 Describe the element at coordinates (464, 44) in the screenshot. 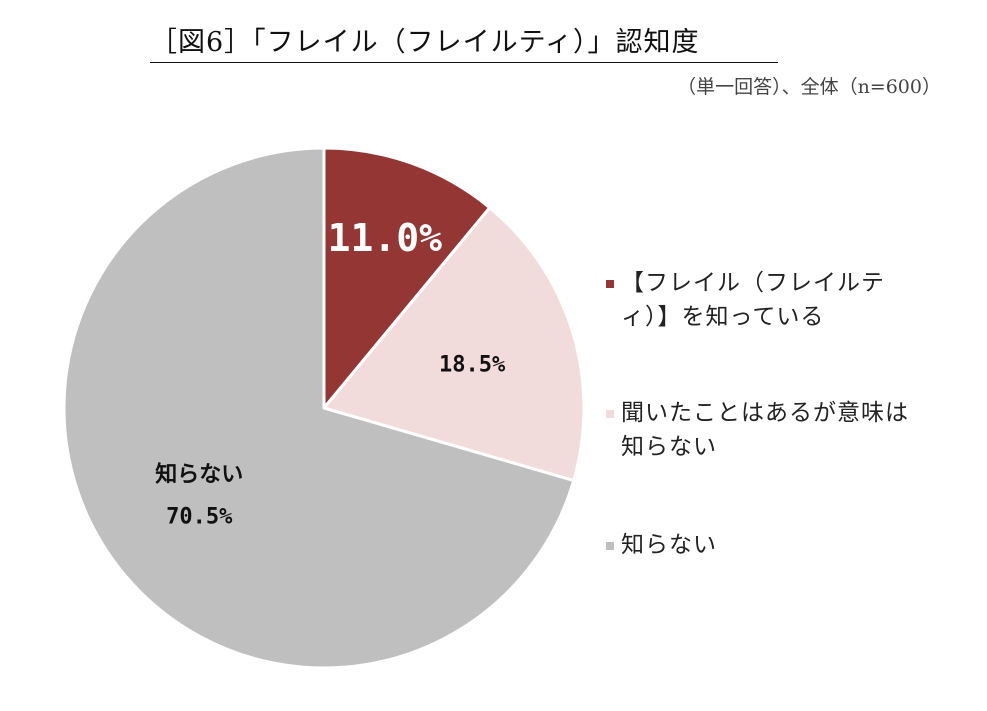

I see `chart-title: ［図6］「フレイル（フレイルティ）」認知度` at that location.